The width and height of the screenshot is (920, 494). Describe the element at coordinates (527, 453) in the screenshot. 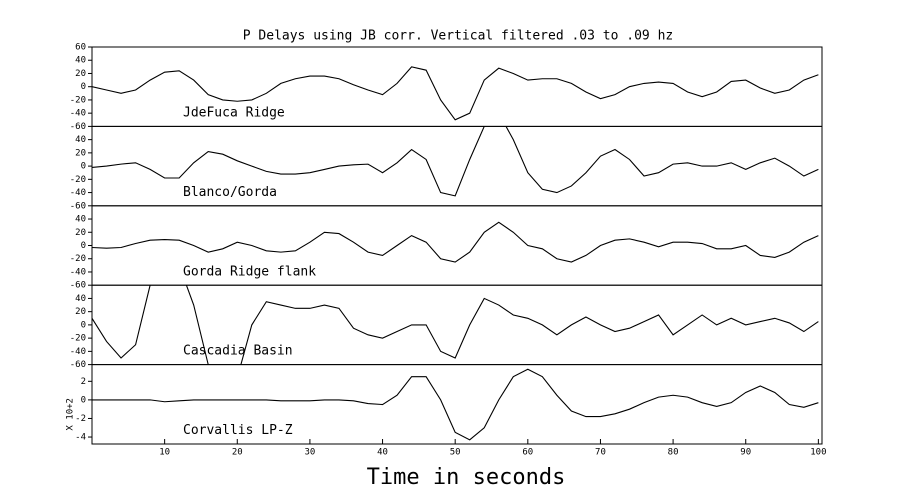

I see `x-tick-label: 60` at that location.